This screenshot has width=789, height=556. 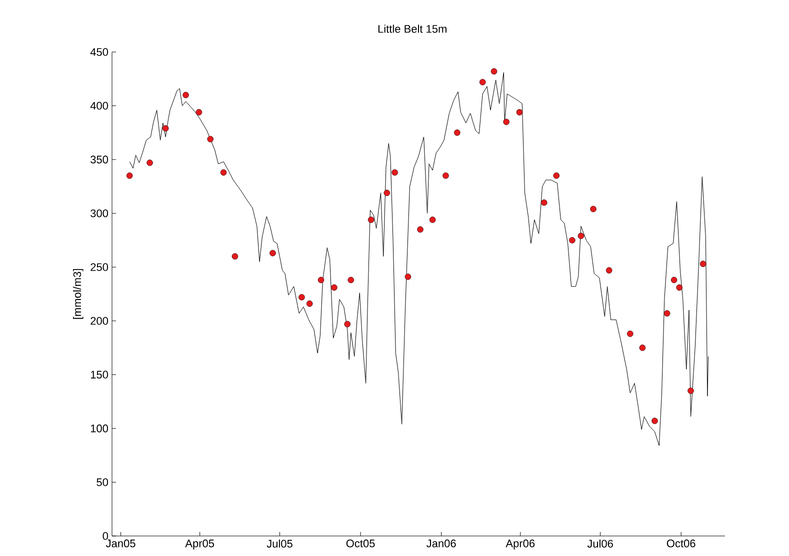 What do you see at coordinates (360, 544) in the screenshot?
I see `x-tick-label: Oct05` at bounding box center [360, 544].